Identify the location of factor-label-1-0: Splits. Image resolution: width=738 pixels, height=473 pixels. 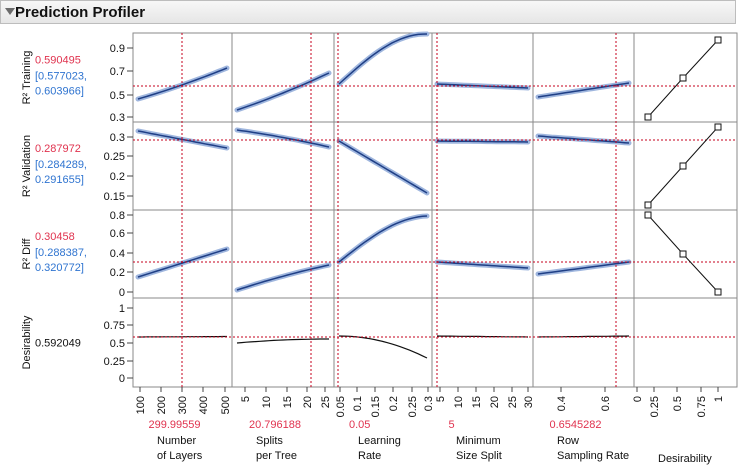
(269, 441).